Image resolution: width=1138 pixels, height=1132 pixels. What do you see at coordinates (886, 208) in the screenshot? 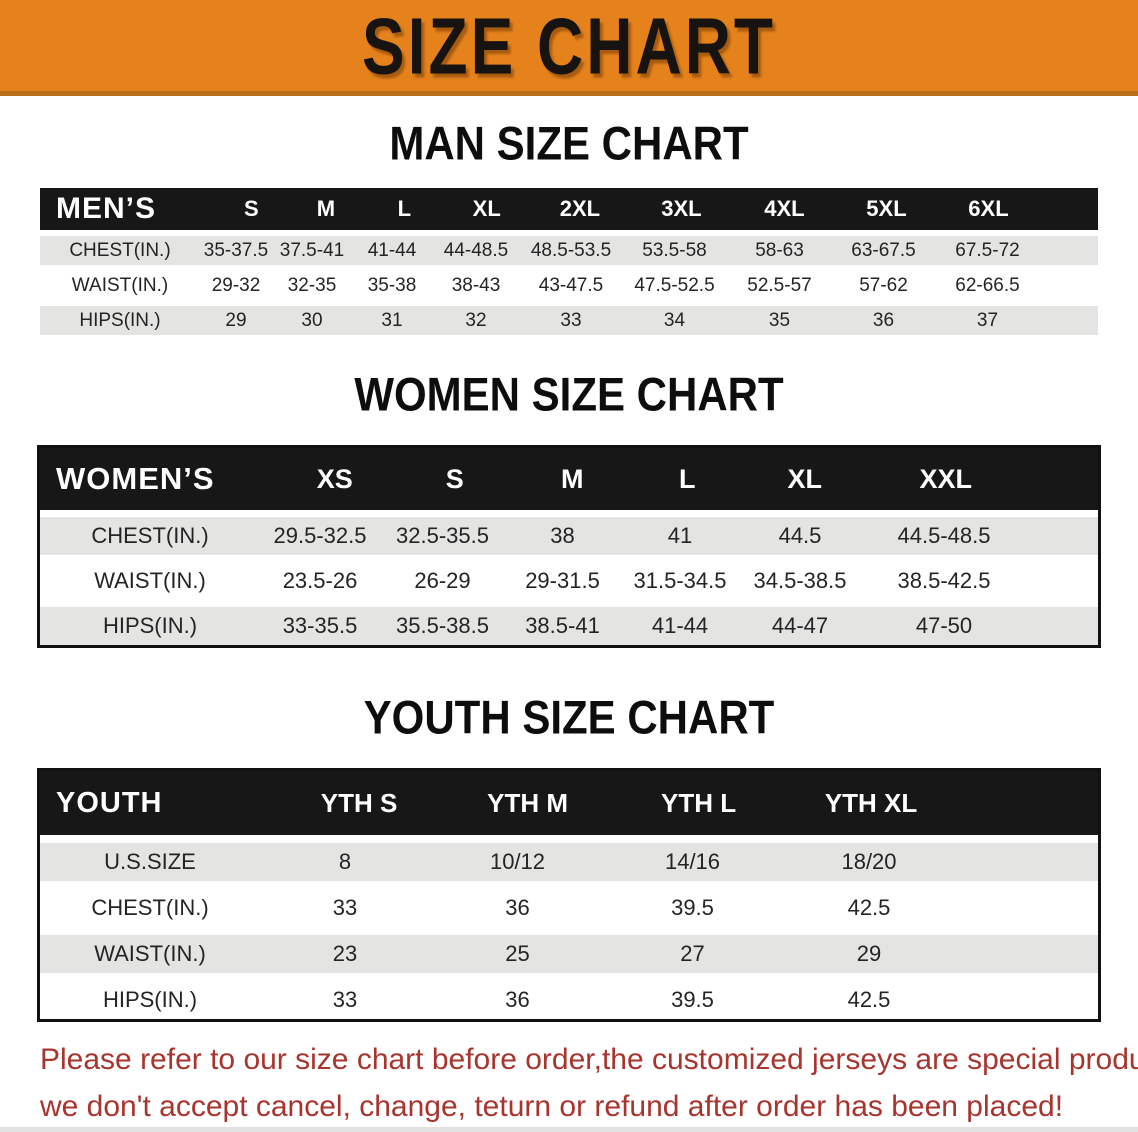
I see `column-header: 5XL` at bounding box center [886, 208].